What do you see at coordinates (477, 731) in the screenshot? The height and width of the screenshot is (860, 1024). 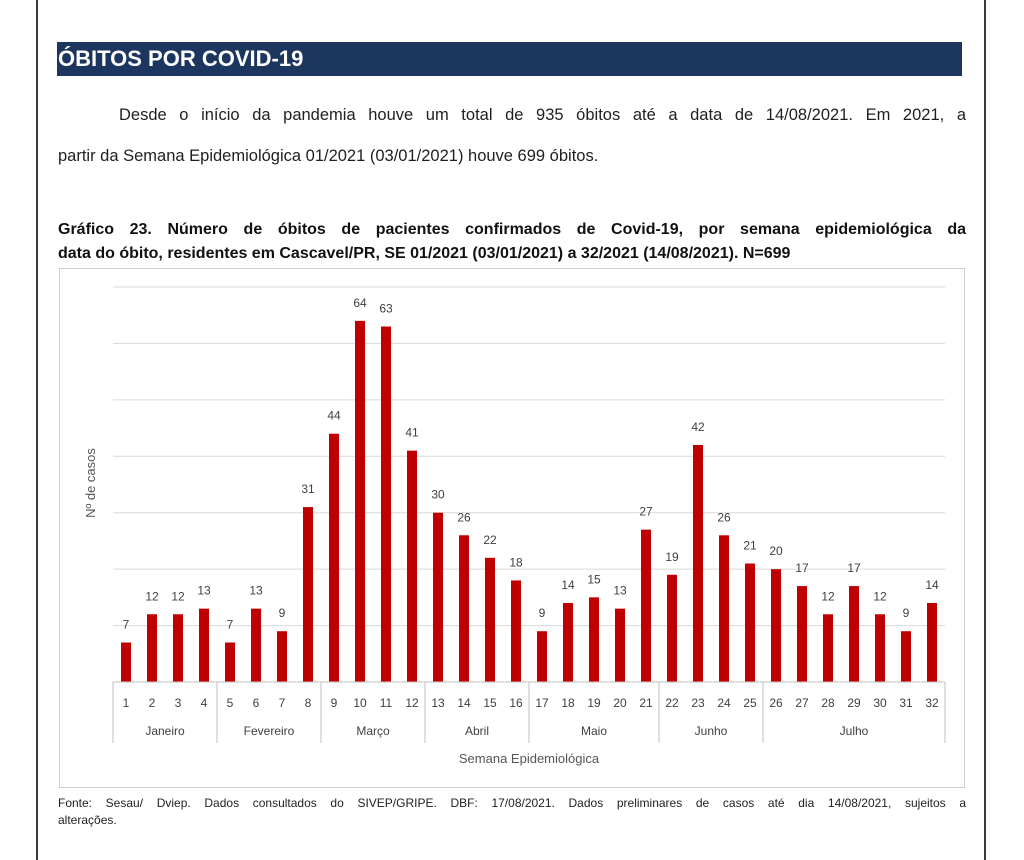 I see `month-group-label: Abril` at bounding box center [477, 731].